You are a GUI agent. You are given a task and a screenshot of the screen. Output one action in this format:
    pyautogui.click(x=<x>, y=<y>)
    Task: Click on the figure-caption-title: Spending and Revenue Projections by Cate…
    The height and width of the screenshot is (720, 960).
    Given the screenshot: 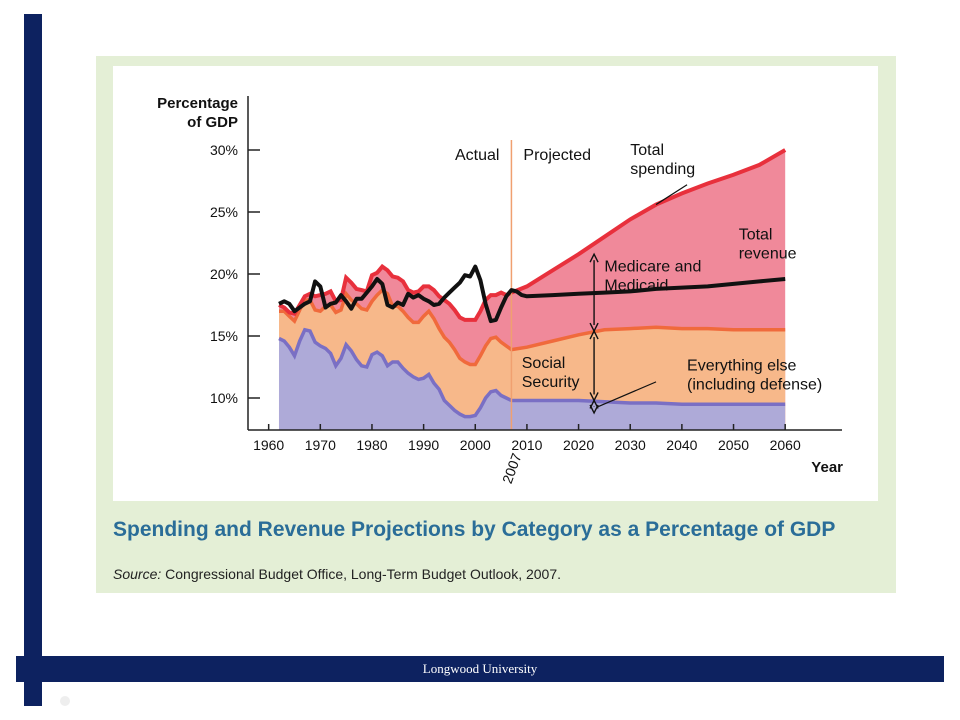 What is the action you would take?
    pyautogui.click(x=474, y=529)
    